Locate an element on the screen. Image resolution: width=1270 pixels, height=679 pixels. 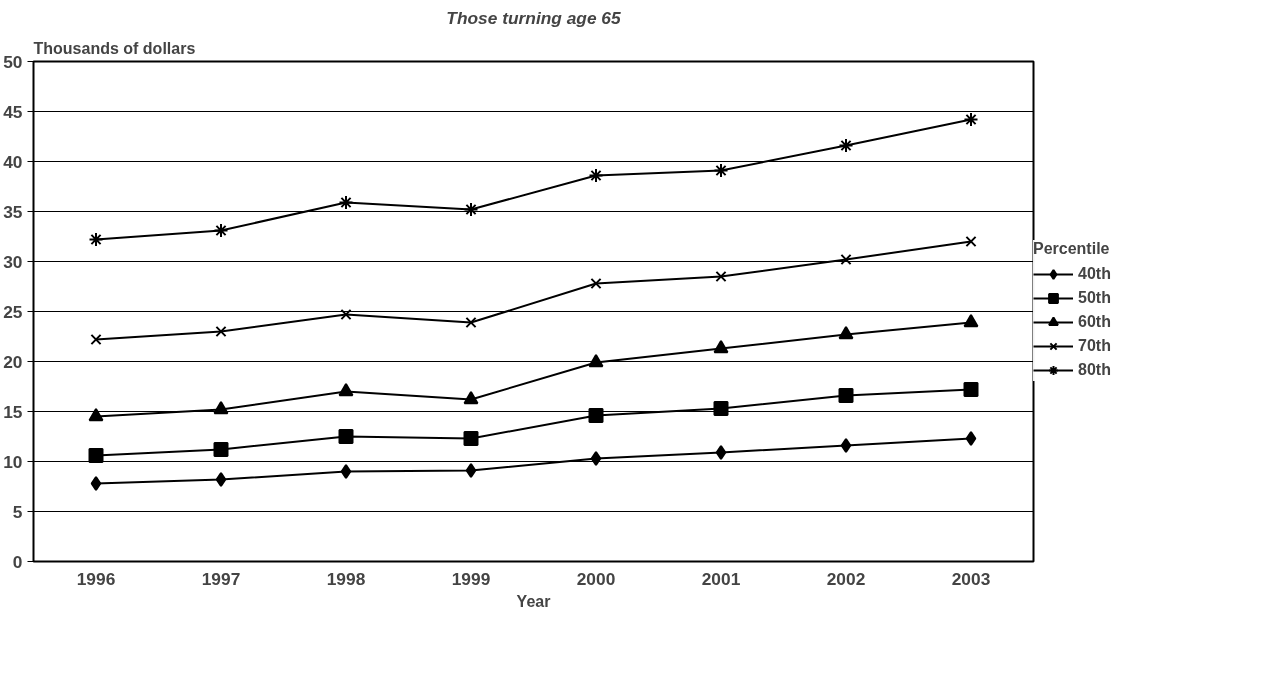
y-tick-label: 30 is located at coordinates (13, 261).